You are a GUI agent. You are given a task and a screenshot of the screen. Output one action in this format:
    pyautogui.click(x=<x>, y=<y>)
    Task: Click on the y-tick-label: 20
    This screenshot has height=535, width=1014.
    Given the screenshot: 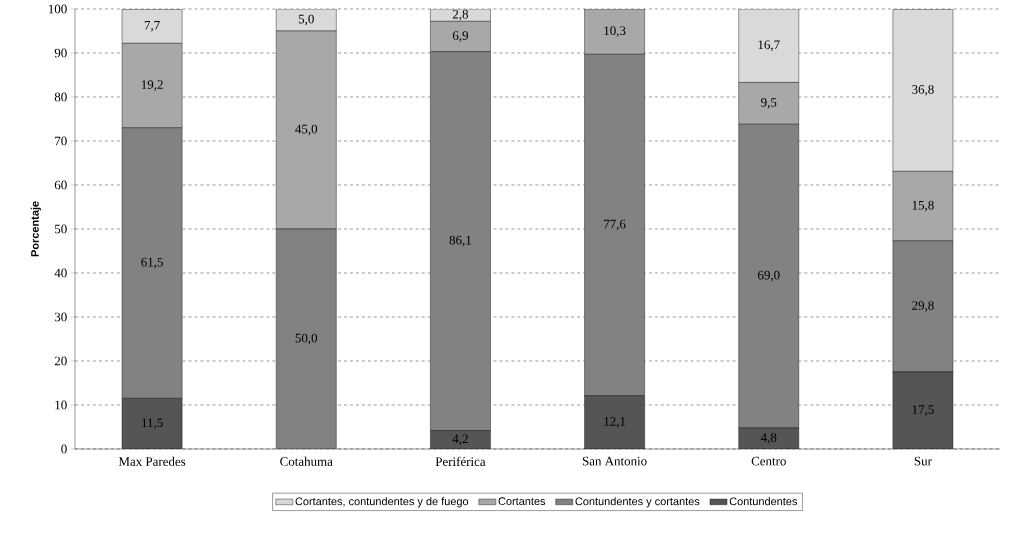 What is the action you would take?
    pyautogui.click(x=60, y=361)
    